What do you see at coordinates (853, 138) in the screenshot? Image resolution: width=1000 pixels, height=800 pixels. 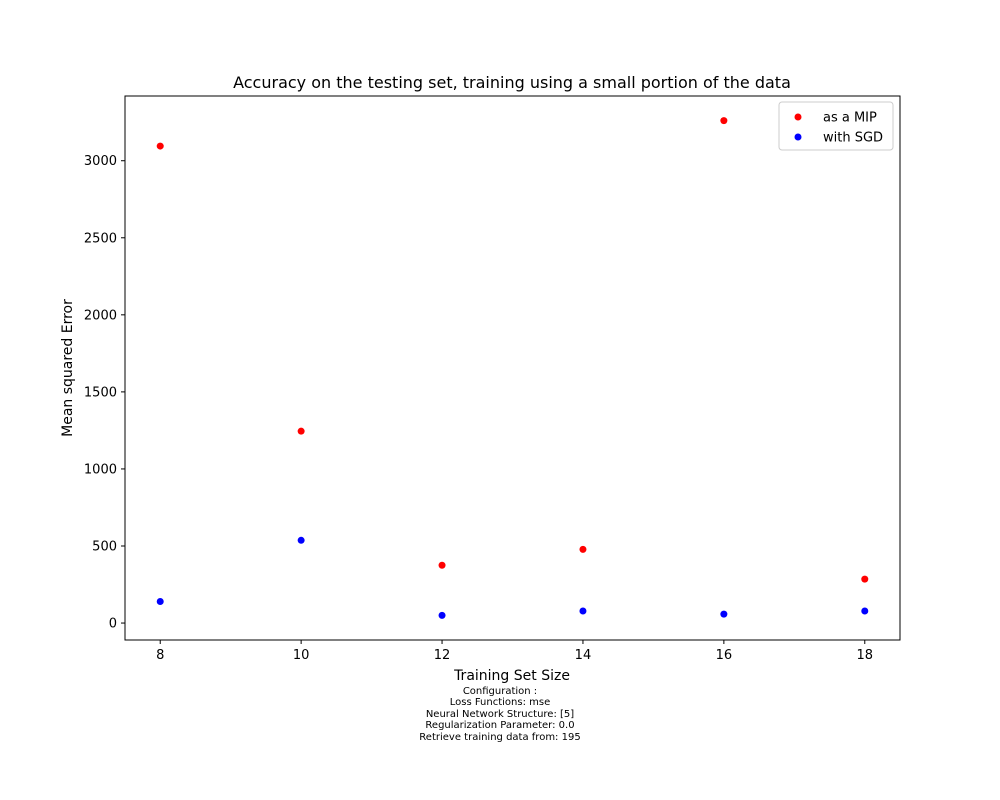 I see `legend-label: with SGD` at bounding box center [853, 138].